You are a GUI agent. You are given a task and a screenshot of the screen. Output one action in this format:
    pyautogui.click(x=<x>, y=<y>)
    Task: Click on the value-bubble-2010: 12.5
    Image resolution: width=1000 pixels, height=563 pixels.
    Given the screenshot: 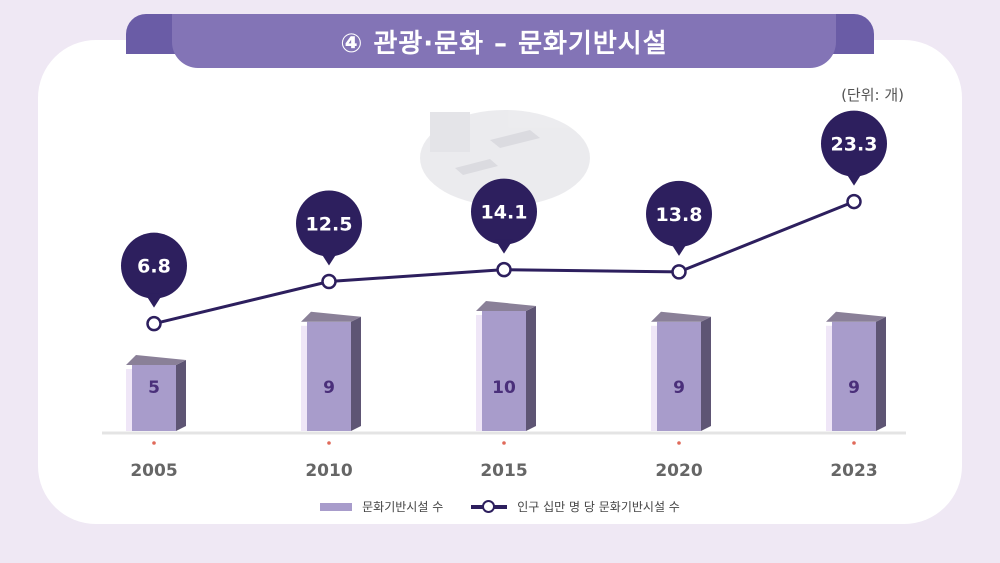 What is the action you would take?
    pyautogui.click(x=329, y=228)
    